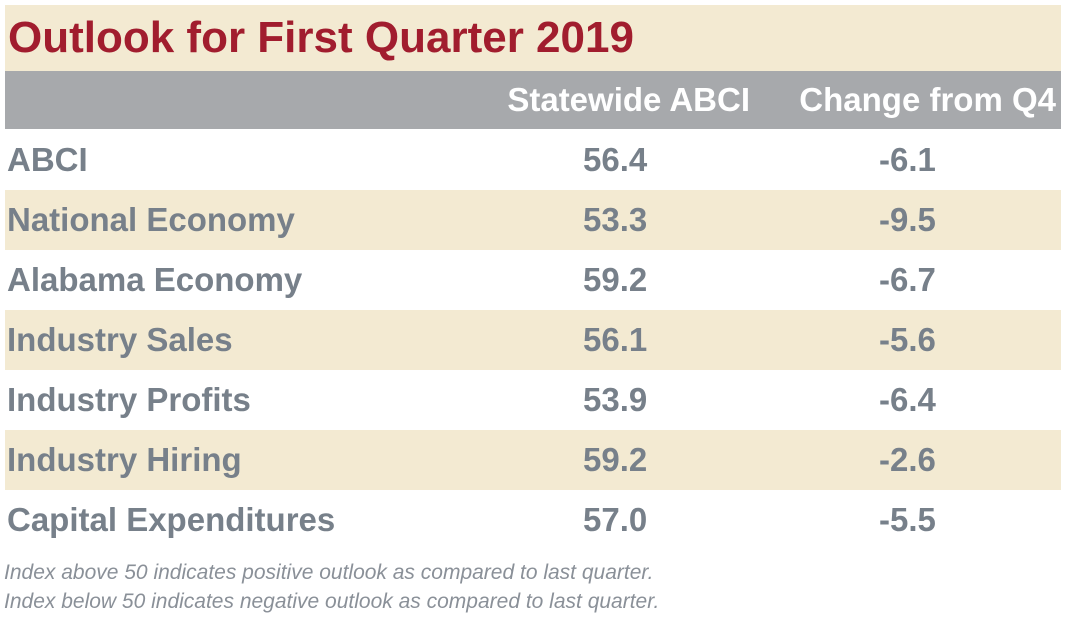 The height and width of the screenshot is (627, 1067). I want to click on table-row: Industry Sales 56.1 -5.6, so click(533, 340).